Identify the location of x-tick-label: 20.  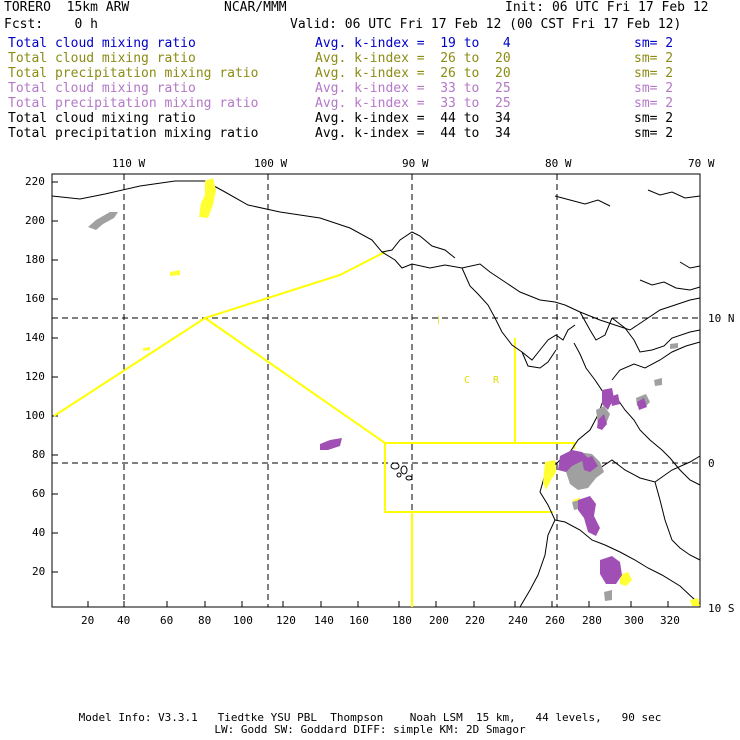
(87, 620).